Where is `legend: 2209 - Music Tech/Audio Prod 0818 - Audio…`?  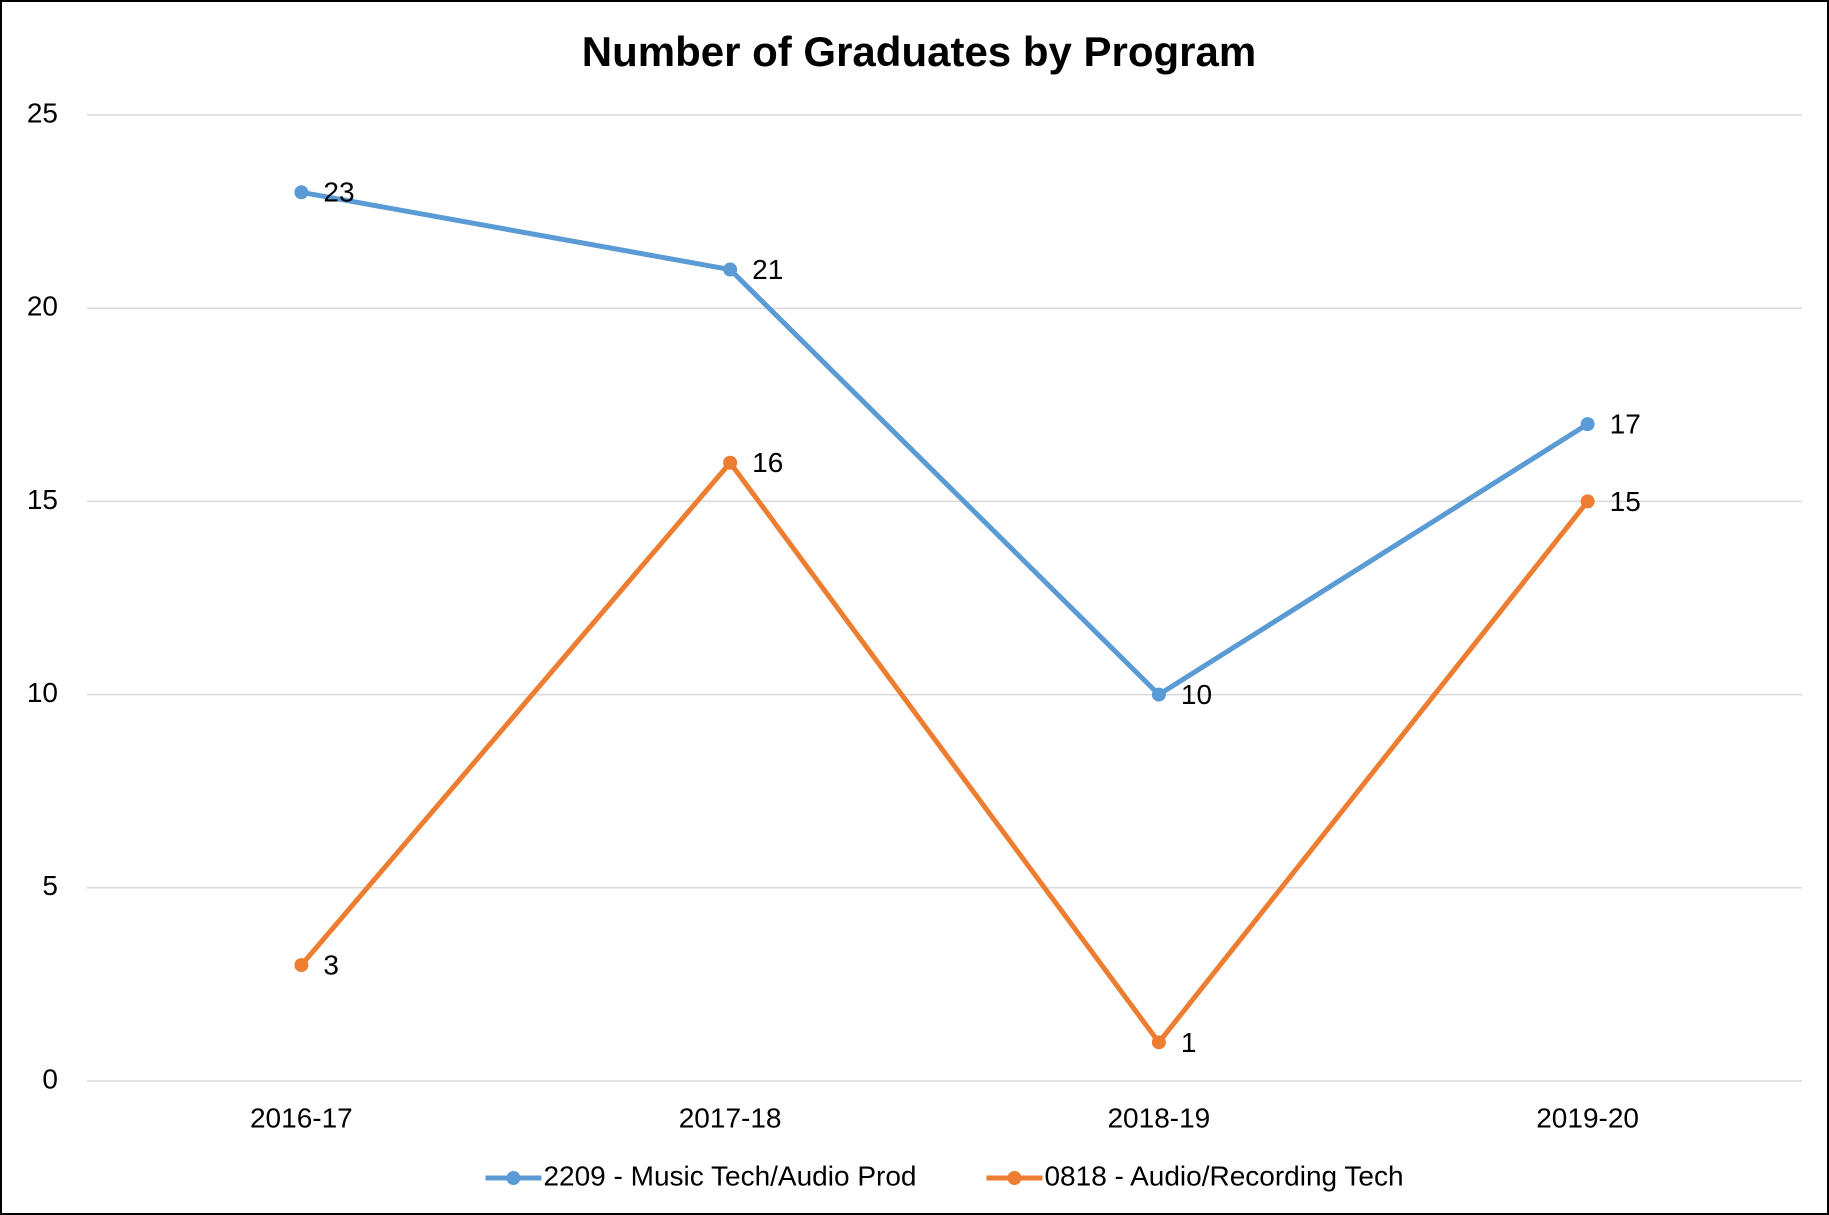
legend: 2209 - Music Tech/Audio Prod 0818 - Audio… is located at coordinates (944, 1175).